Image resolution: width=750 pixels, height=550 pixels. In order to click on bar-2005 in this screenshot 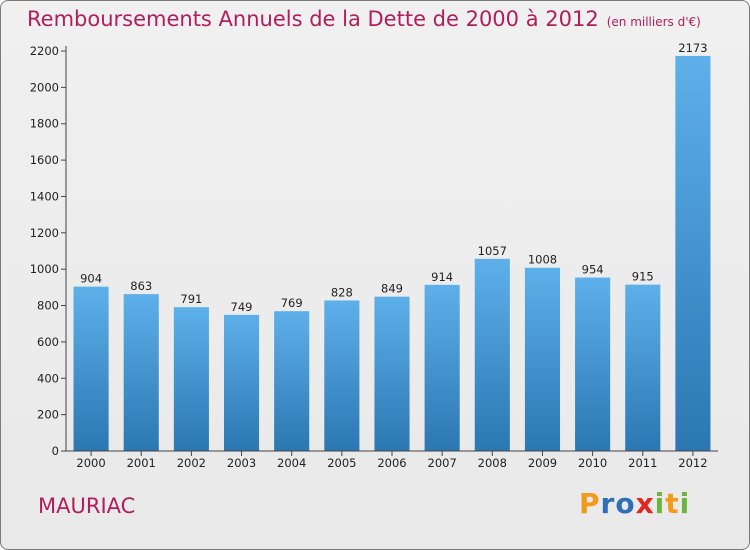, I will do `click(342, 375)`.